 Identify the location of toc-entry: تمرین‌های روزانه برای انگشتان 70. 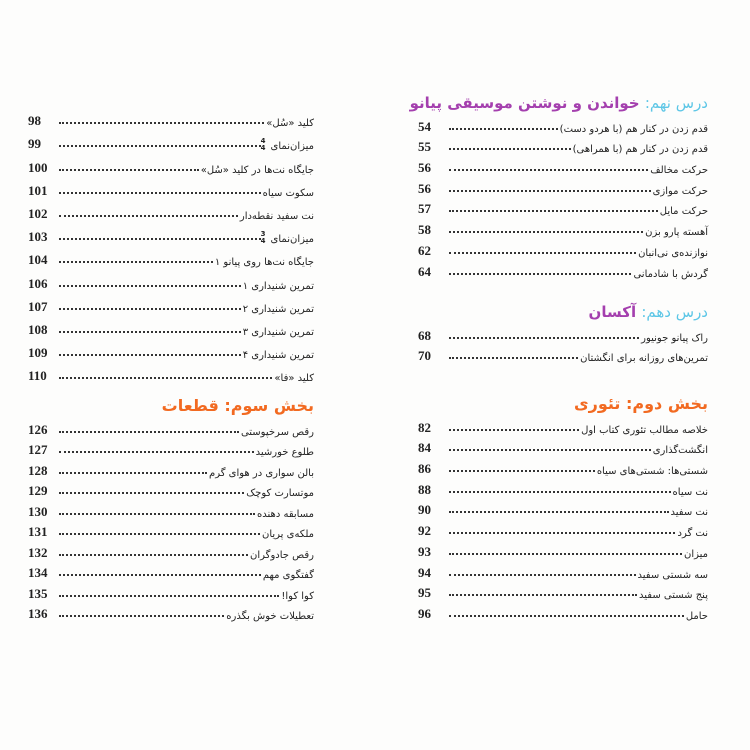
(563, 354).